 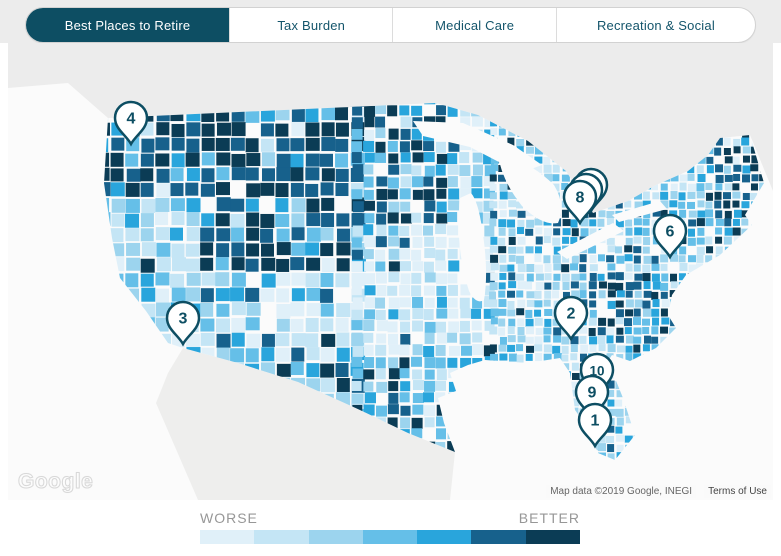 I want to click on svg-text: 10, so click(x=597, y=371).